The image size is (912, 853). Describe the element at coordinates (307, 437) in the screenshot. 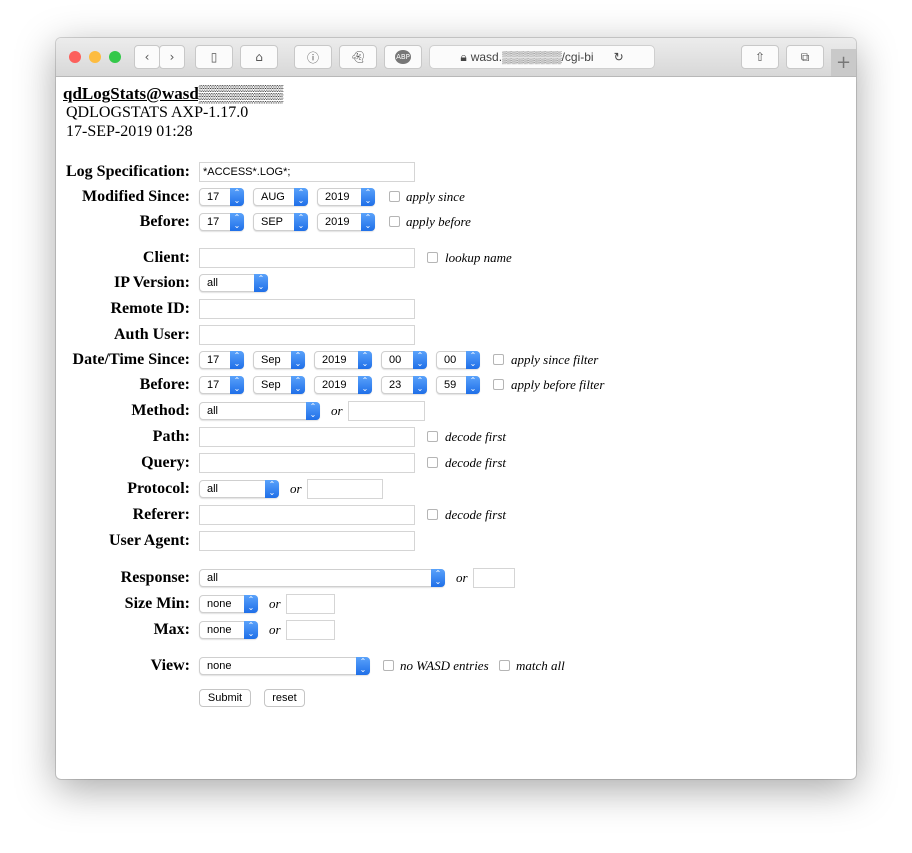

I see `path-input` at that location.